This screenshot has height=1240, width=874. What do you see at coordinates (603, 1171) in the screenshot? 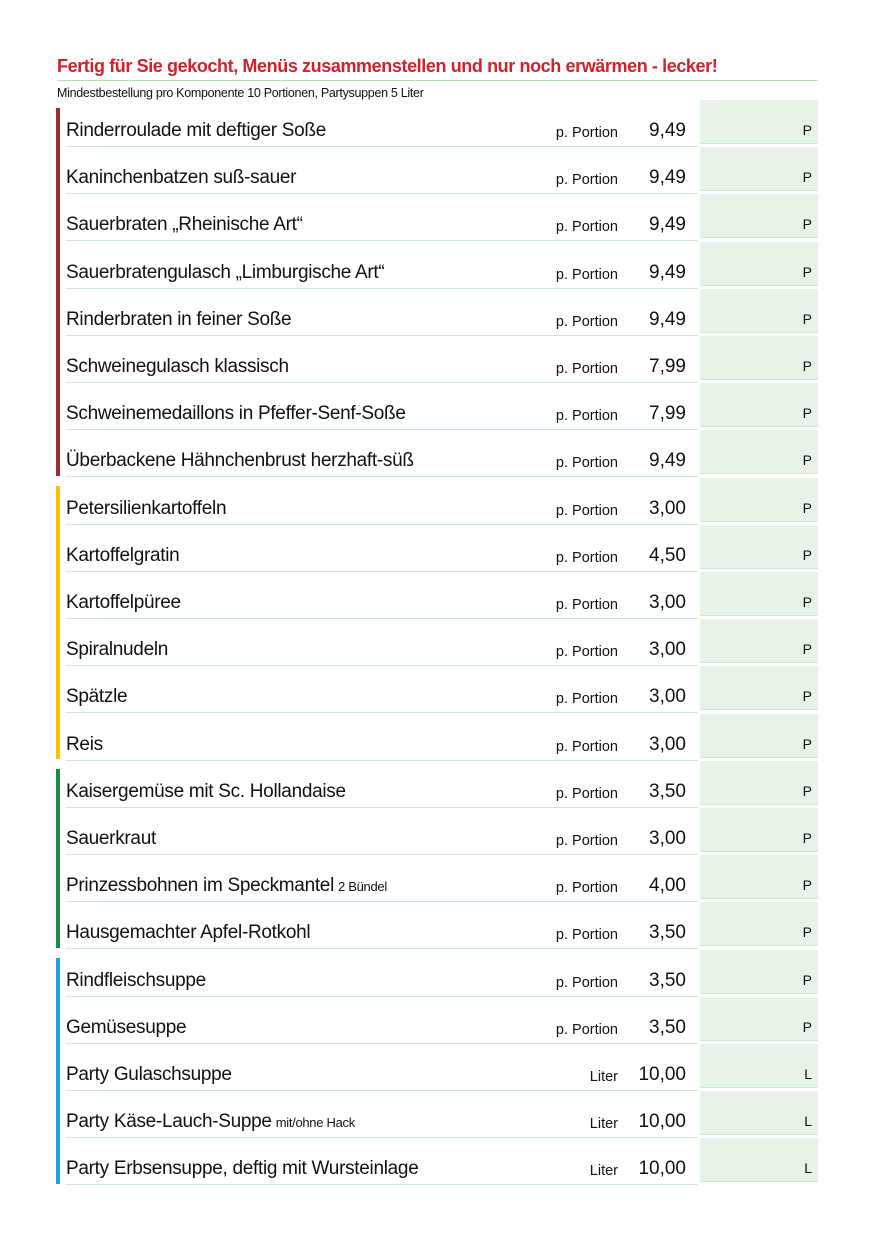
I see `item-unit: Liter` at bounding box center [603, 1171].